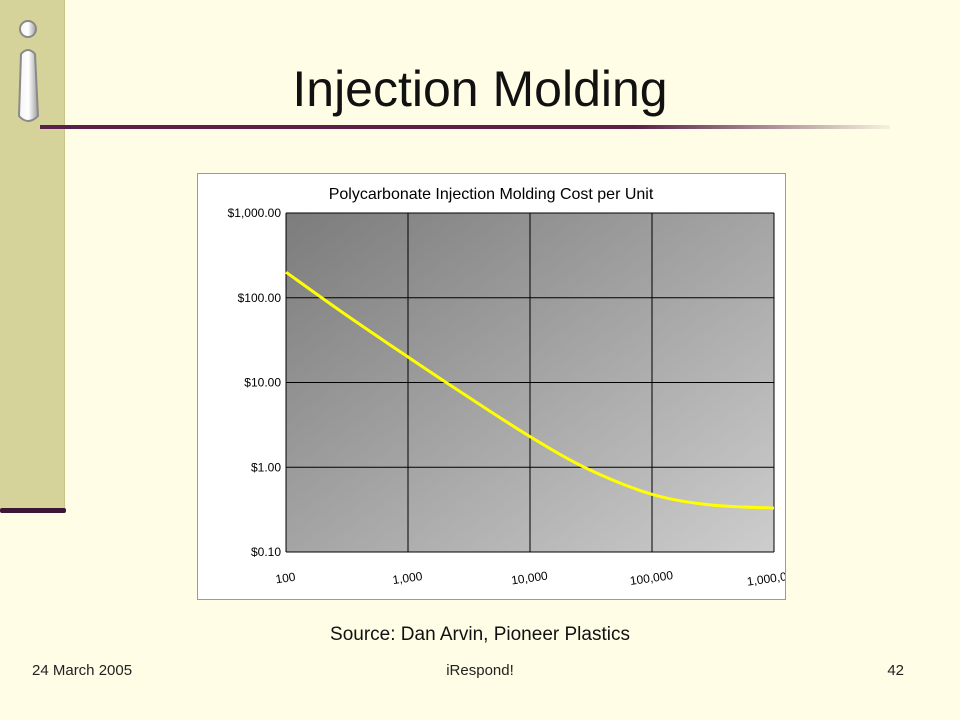  I want to click on x-tick-label: 1,000, so click(408, 578).